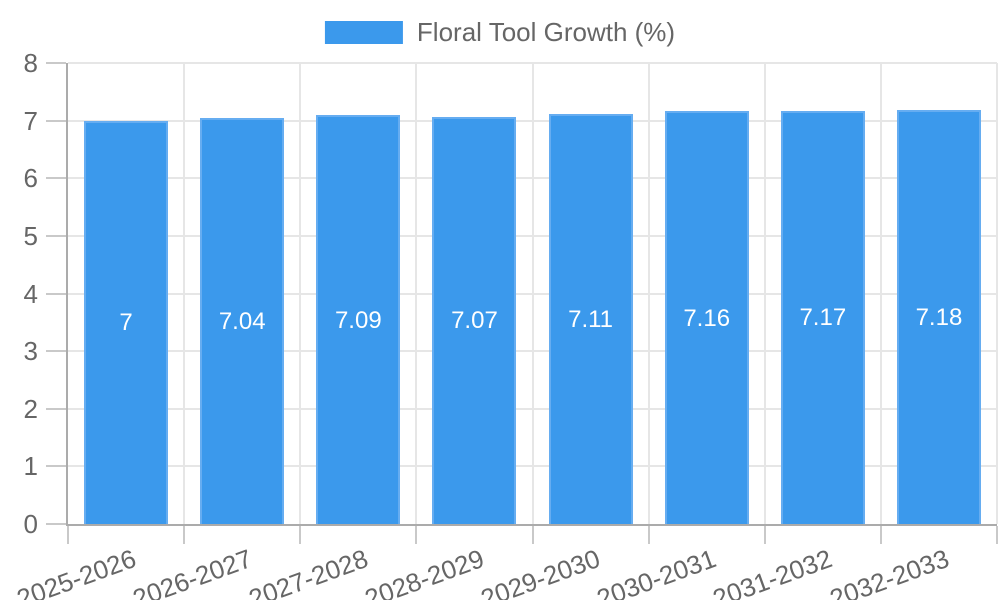 This screenshot has width=1000, height=600. Describe the element at coordinates (30, 408) in the screenshot. I see `y-tick-label: 2` at that location.